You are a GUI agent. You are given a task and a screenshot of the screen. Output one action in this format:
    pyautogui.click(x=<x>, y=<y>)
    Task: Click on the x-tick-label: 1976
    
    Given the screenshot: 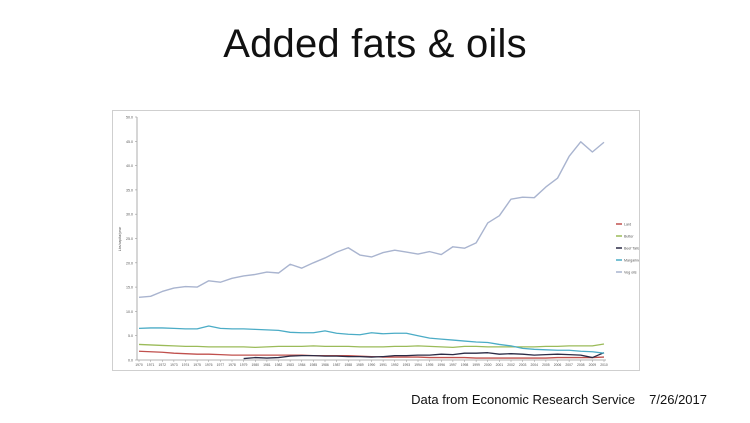 What is the action you would take?
    pyautogui.click(x=209, y=365)
    